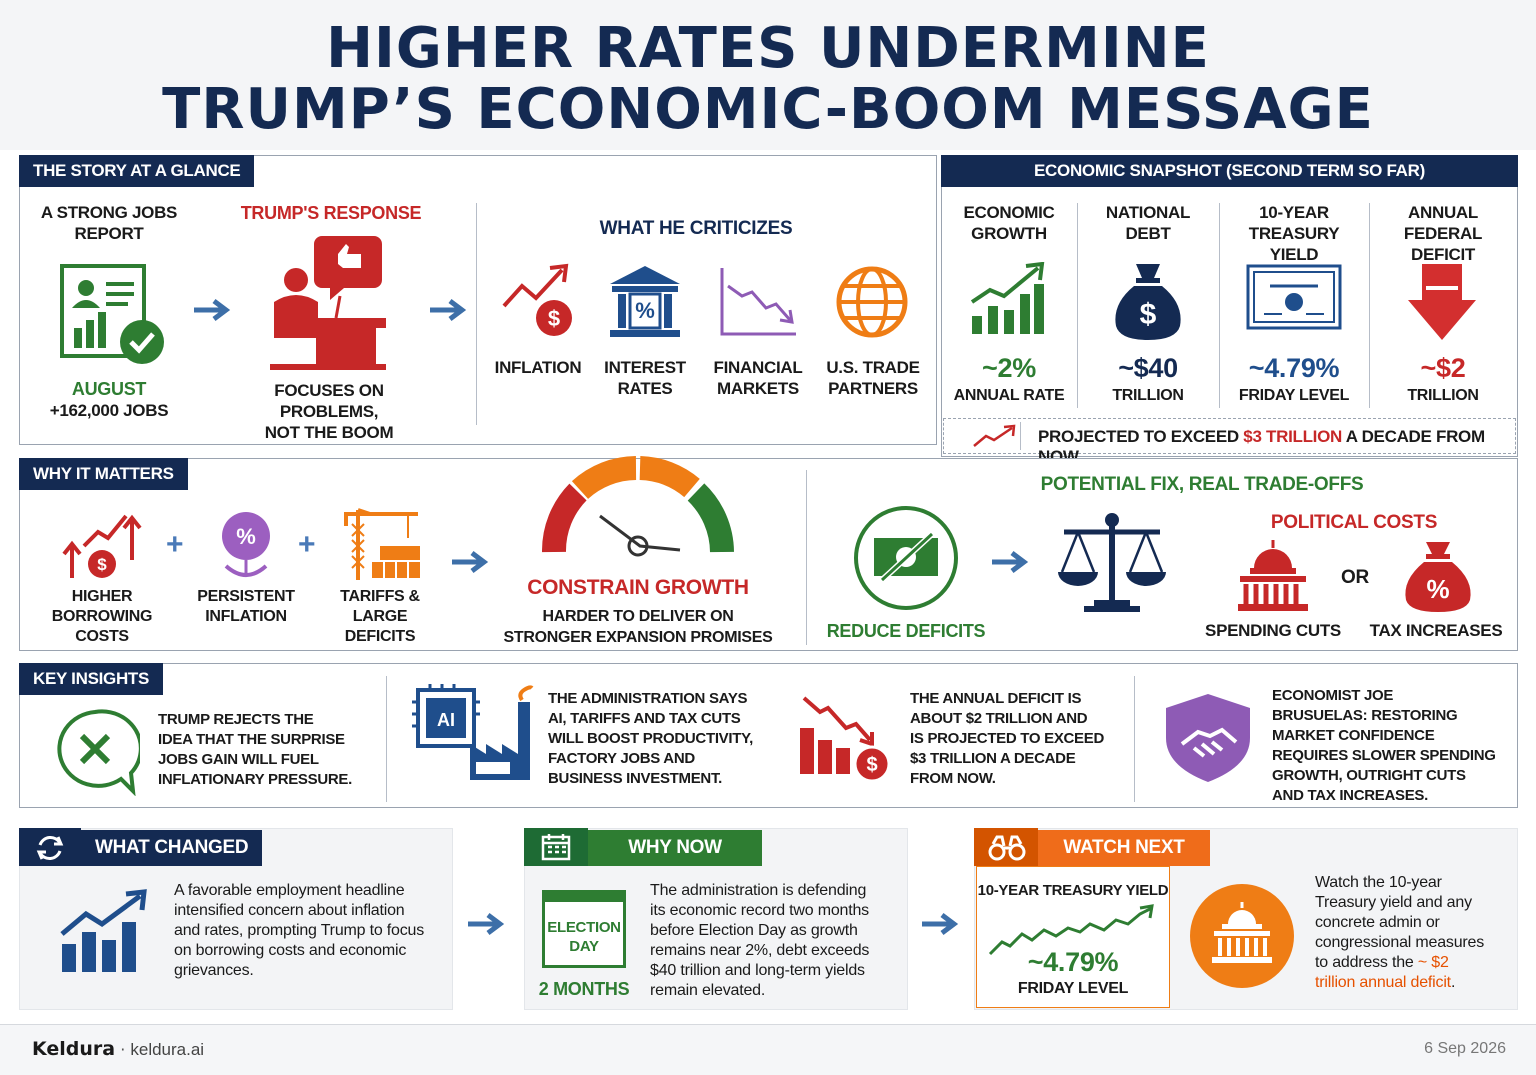  Describe the element at coordinates (380, 543) in the screenshot. I see `crane-containers-icon` at that location.